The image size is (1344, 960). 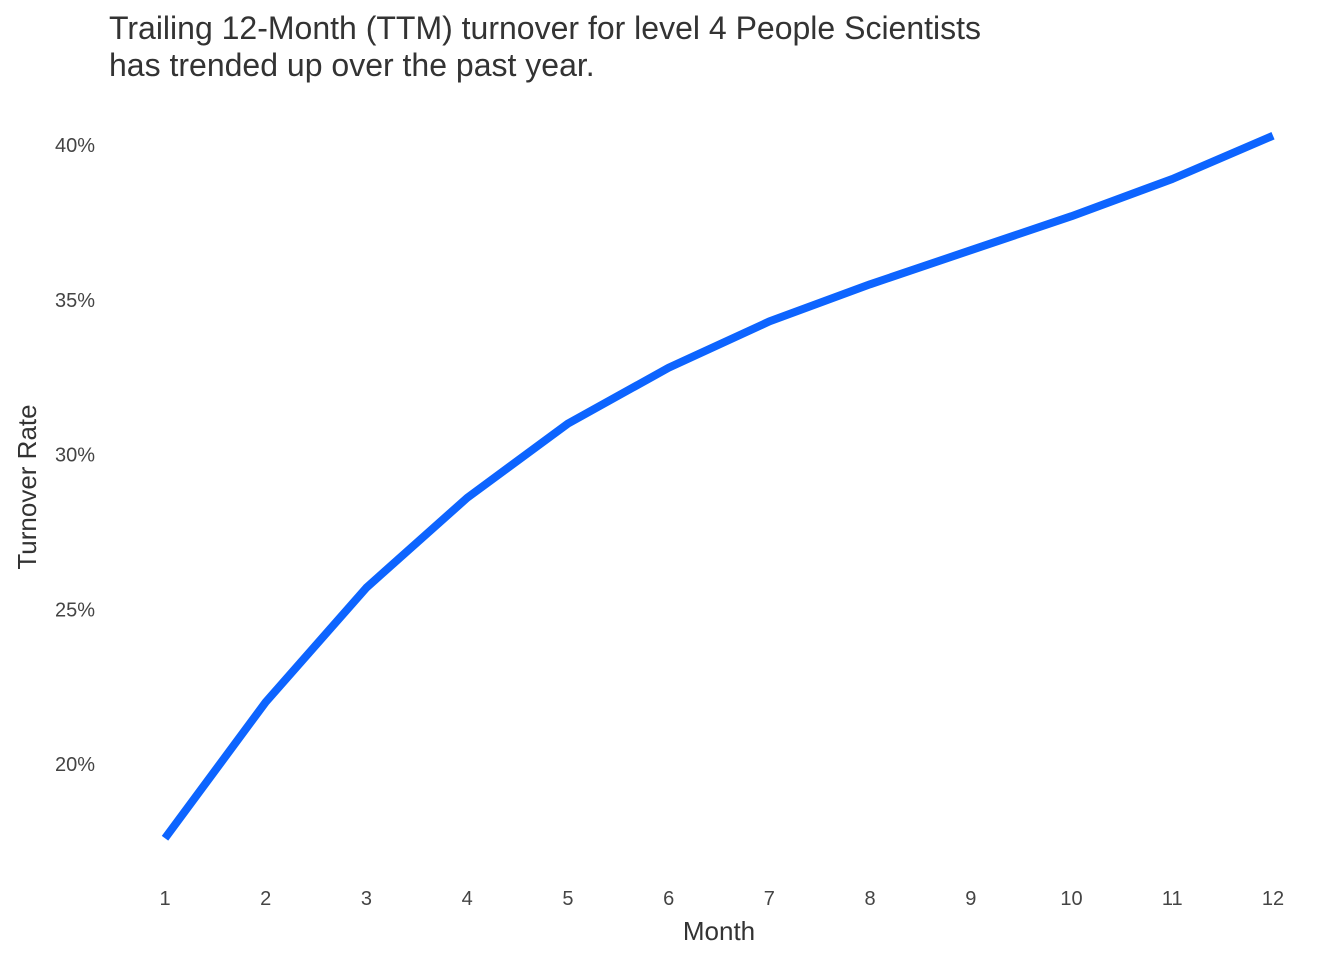 What do you see at coordinates (27, 486) in the screenshot?
I see `y-axis-title: Turnover Rate` at bounding box center [27, 486].